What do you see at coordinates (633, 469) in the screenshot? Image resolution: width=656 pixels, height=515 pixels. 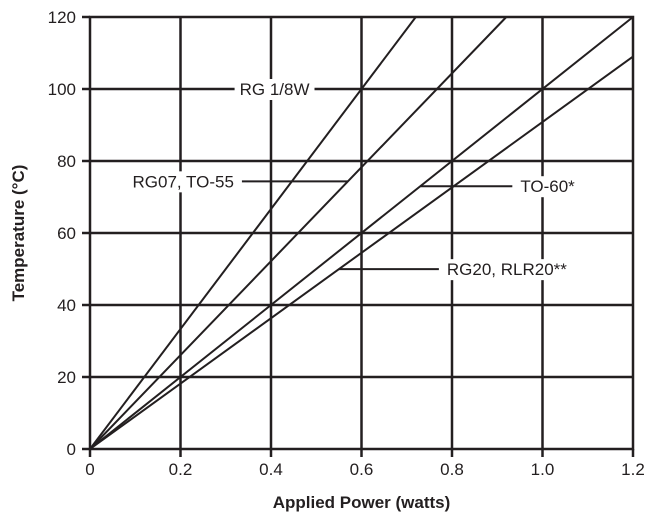 I see `x-tick-label: 1.2` at bounding box center [633, 469].